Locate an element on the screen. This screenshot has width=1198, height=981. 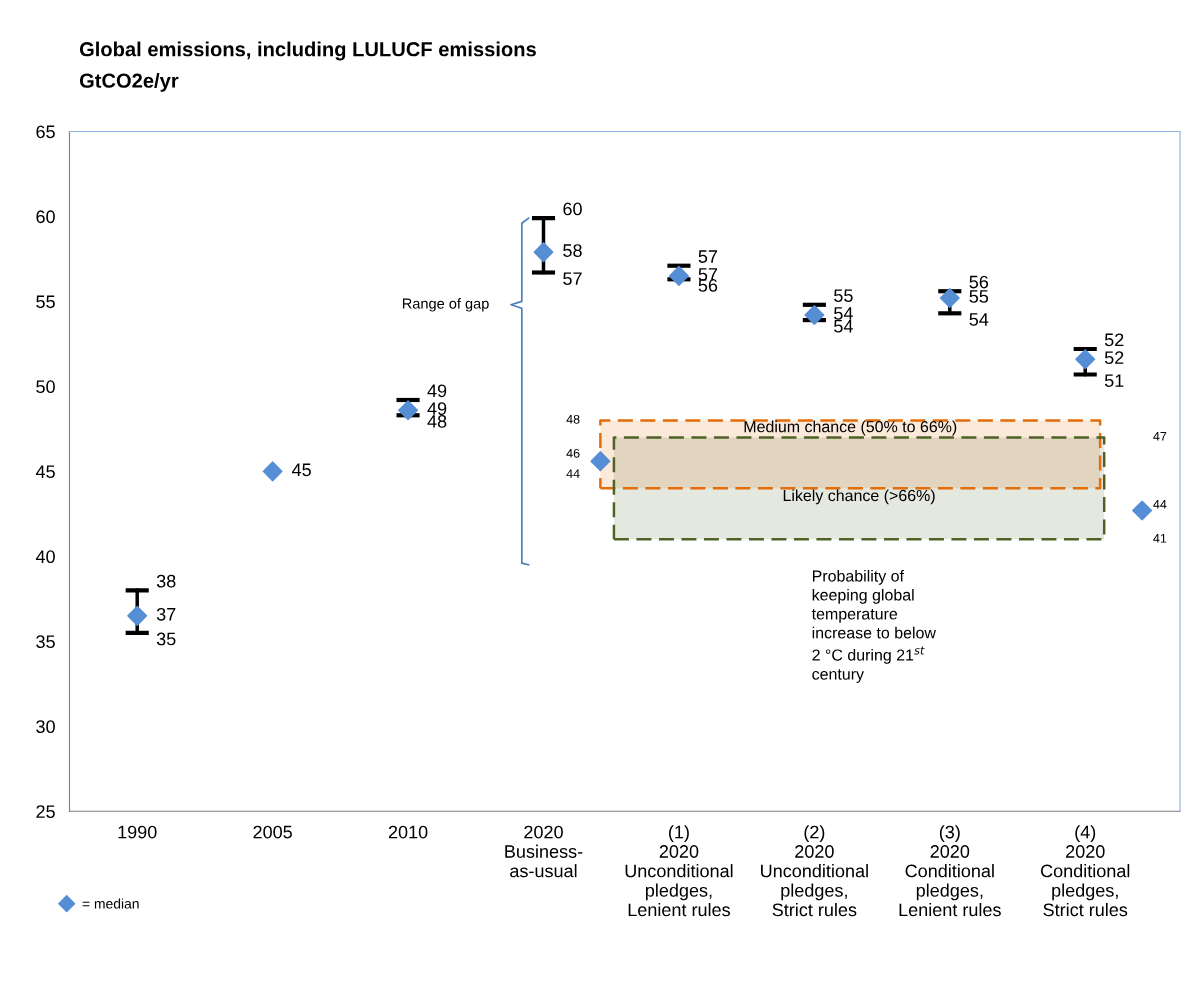
y-tick-label: 25 is located at coordinates (45, 812).